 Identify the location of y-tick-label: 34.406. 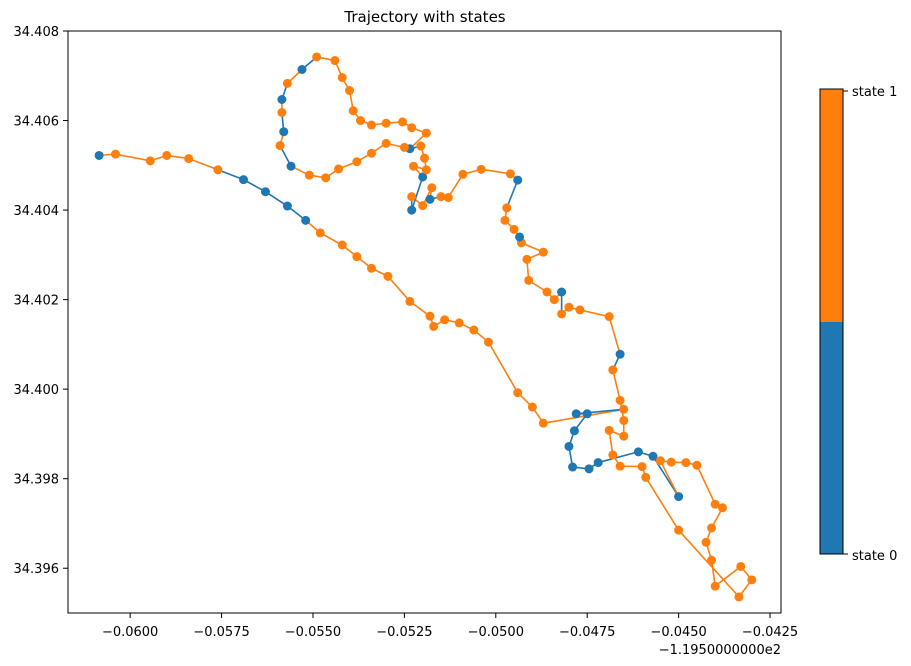
(37, 122).